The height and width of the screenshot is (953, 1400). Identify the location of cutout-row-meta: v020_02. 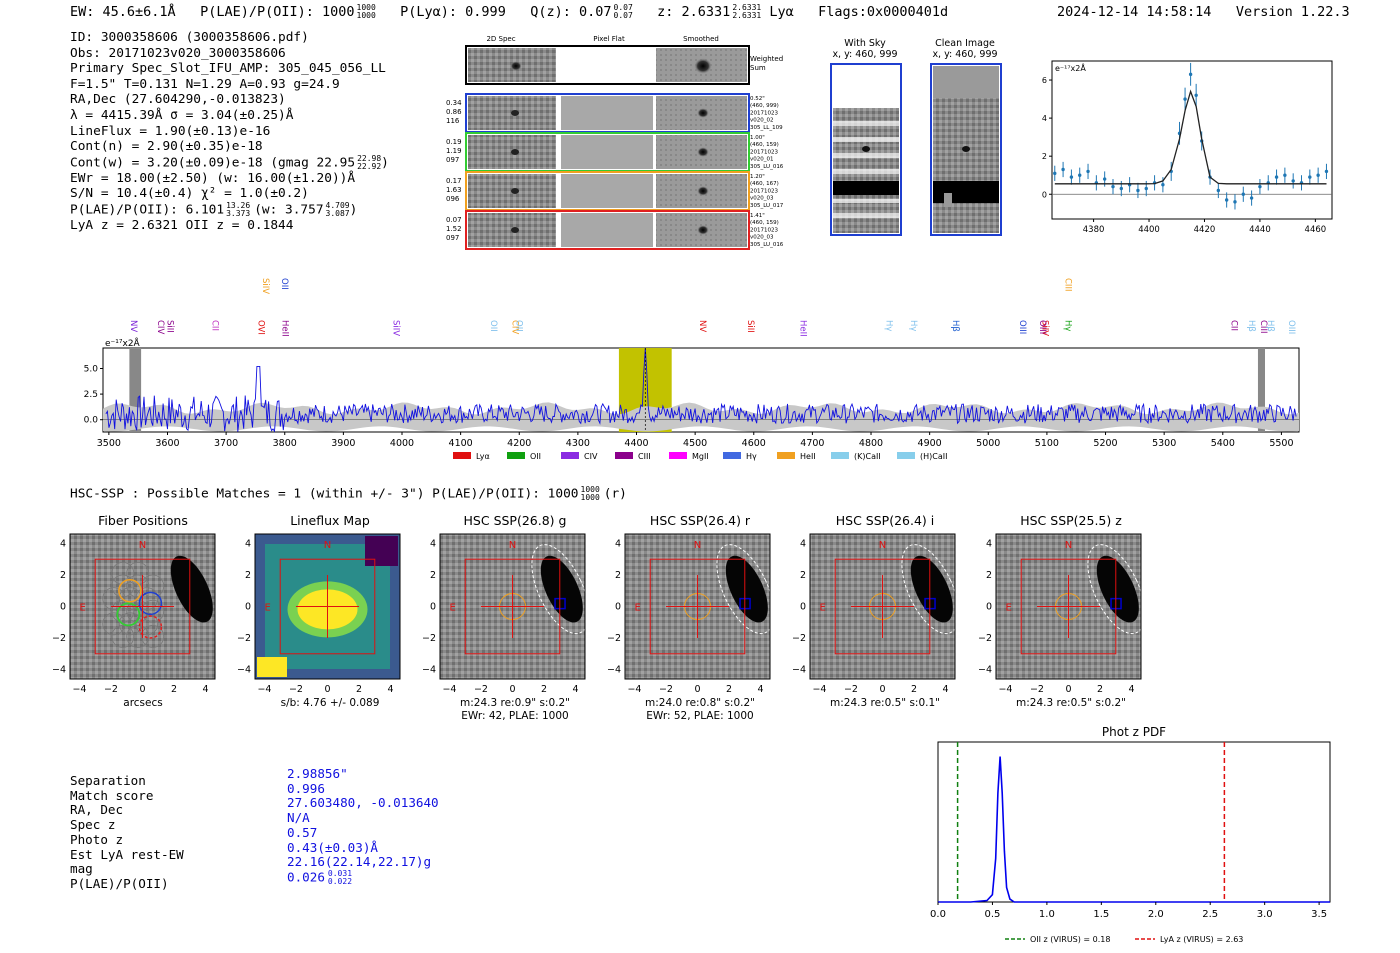
(762, 121).